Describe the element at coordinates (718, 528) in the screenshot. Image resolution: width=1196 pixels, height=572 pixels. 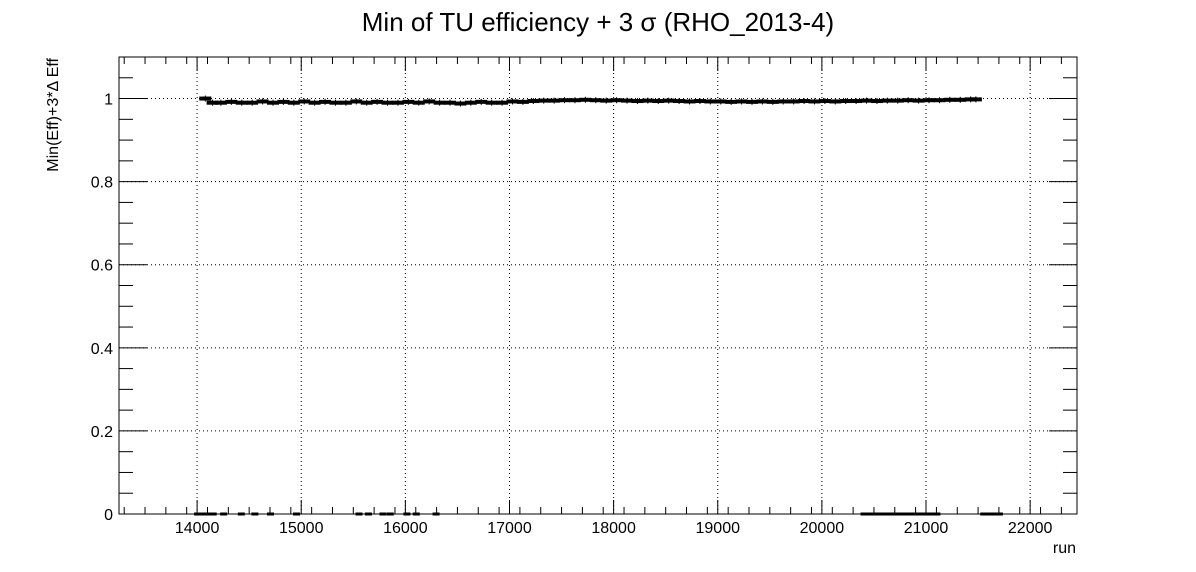
I see `x-tick-label: 19000` at that location.